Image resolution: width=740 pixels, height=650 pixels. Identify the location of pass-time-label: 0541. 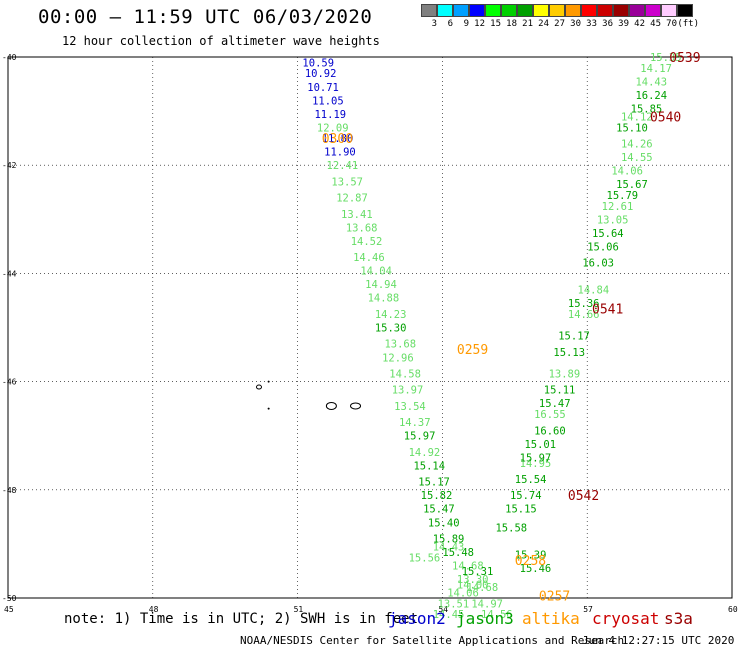
(607, 310).